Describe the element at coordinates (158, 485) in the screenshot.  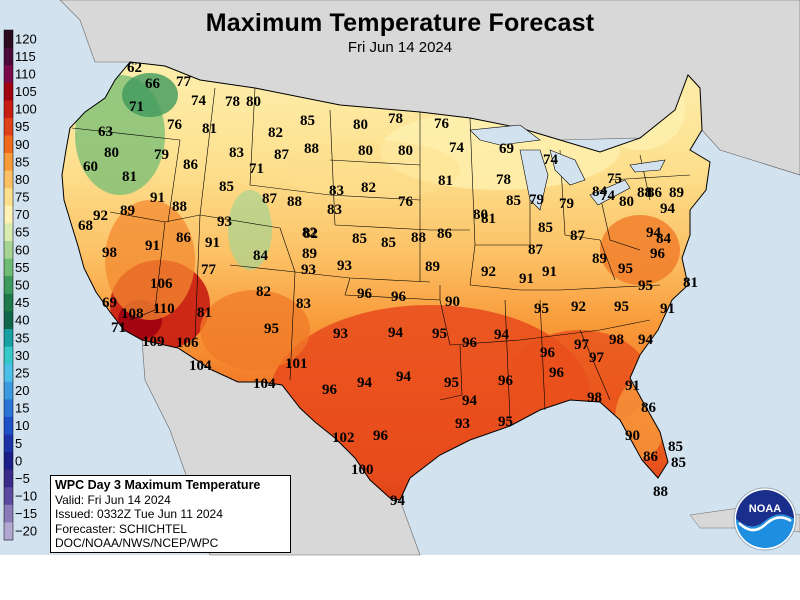
I see `info-heading: WPC Day 3 Maximum Temperature` at that location.